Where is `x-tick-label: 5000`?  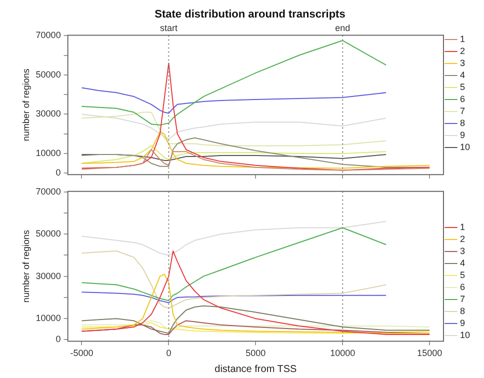 x-tick-label: 5000 is located at coordinates (256, 353).